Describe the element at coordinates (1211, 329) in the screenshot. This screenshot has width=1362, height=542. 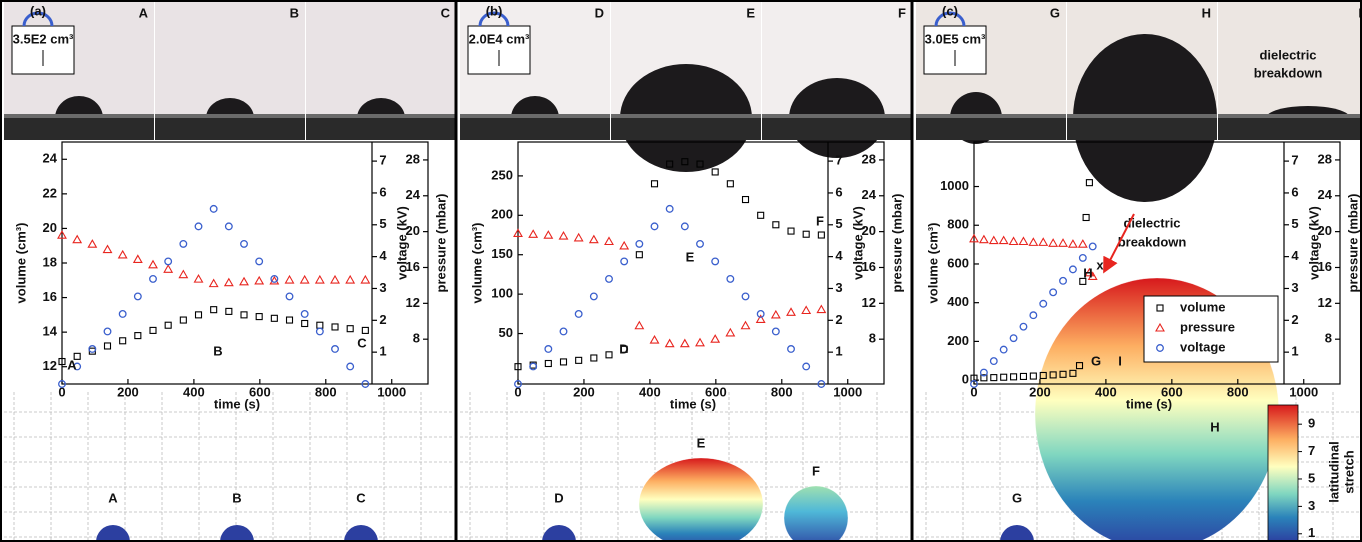
I see `legend-box` at that location.